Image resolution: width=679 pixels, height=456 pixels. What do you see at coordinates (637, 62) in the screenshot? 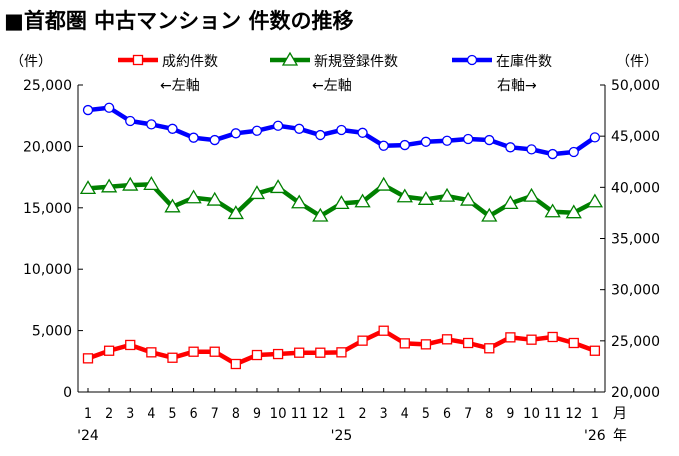
I see `right-axis-unit: （件）` at bounding box center [637, 62].